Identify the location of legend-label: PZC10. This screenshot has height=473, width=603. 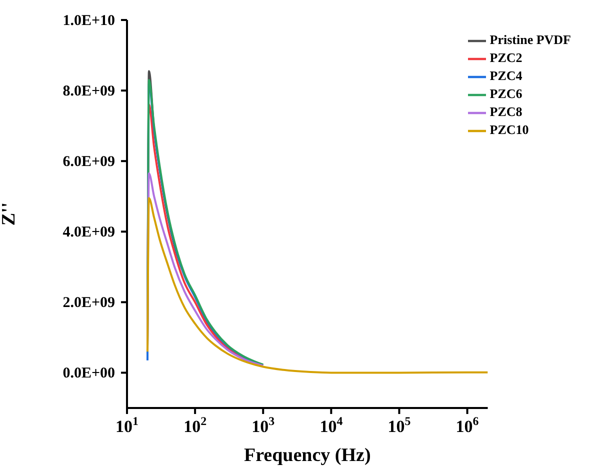
(509, 130).